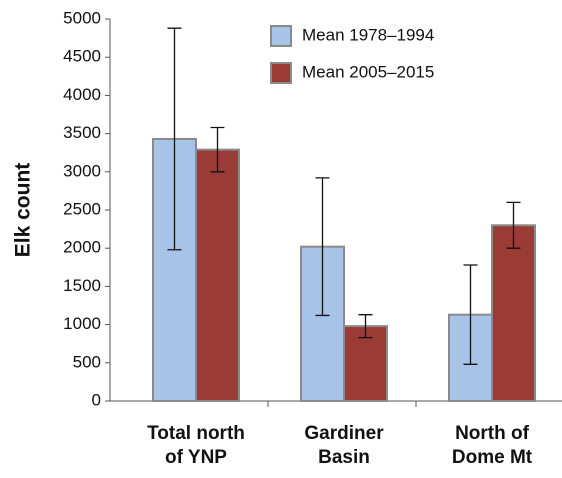 Image resolution: width=562 pixels, height=478 pixels. Describe the element at coordinates (492, 433) in the screenshot. I see `x-tick-label: North of` at that location.